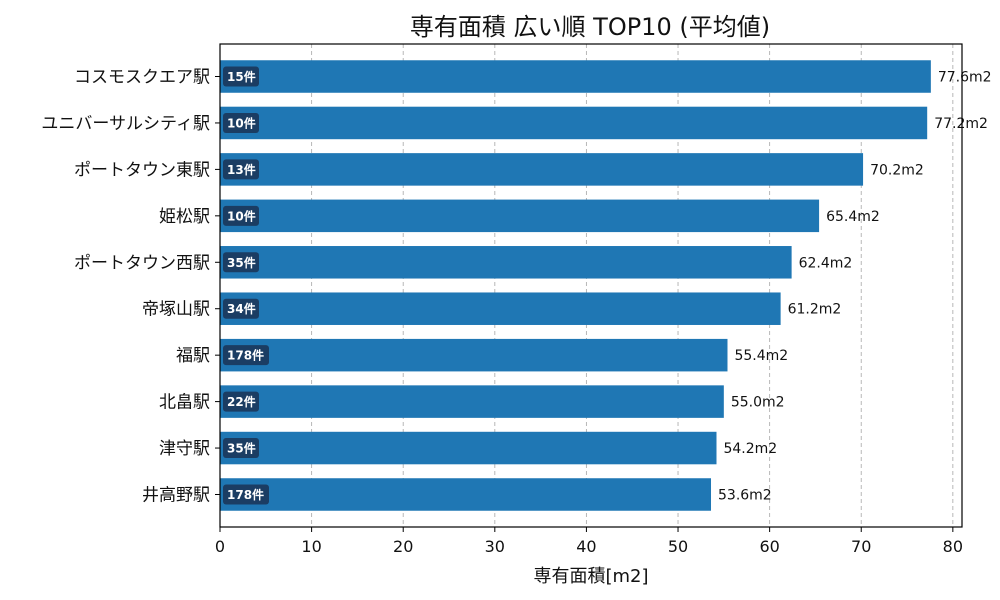  Describe the element at coordinates (176, 310) in the screenshot. I see `category-label: 帝塚山駅` at that location.